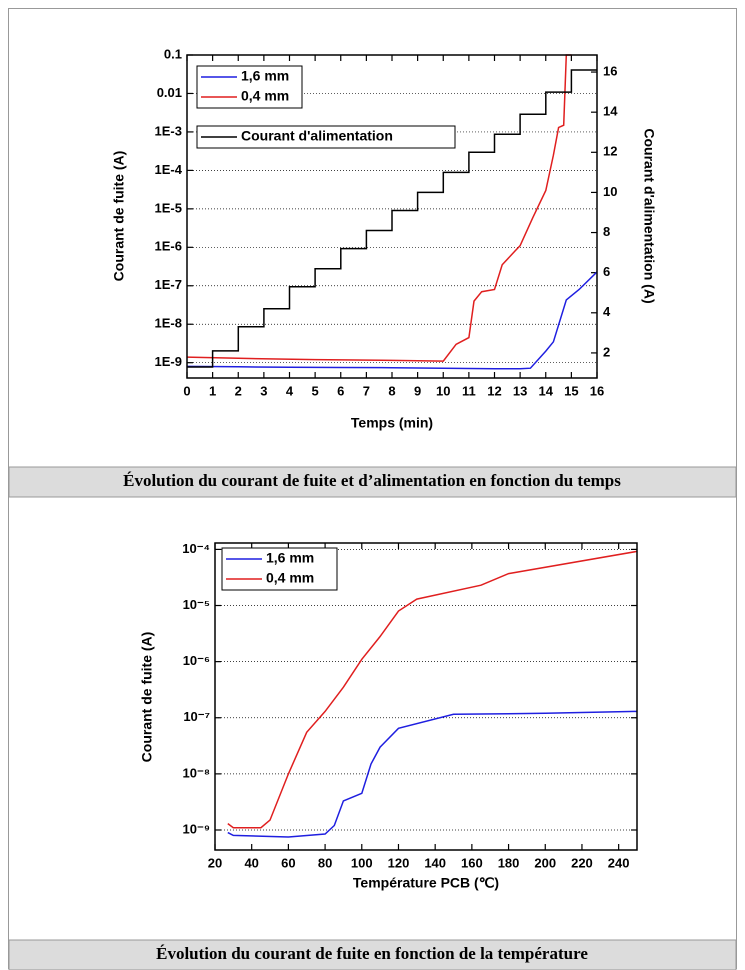 This screenshot has width=745, height=970. I want to click on x-tick-label: 15, so click(571, 390).